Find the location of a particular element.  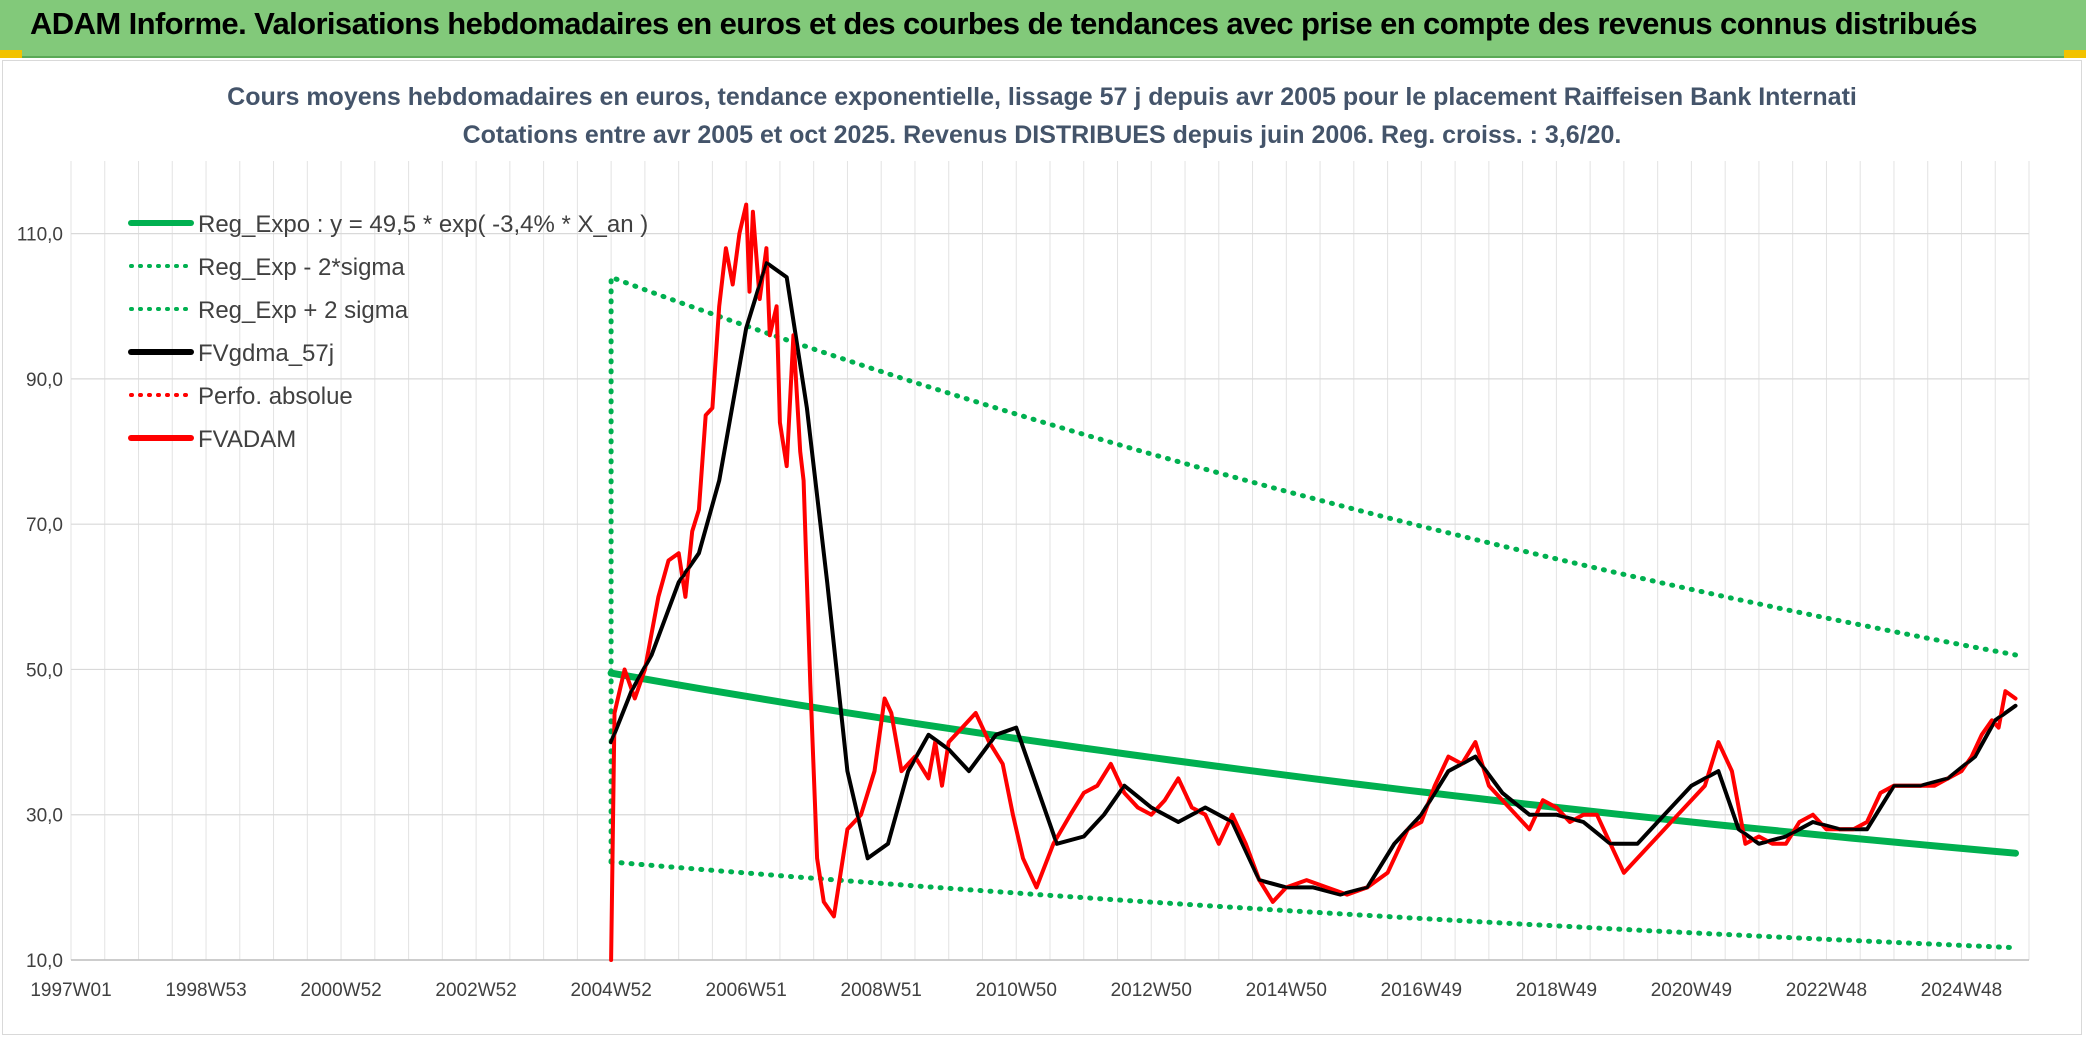

y-tick-label: 30,0 is located at coordinates (44, 816).